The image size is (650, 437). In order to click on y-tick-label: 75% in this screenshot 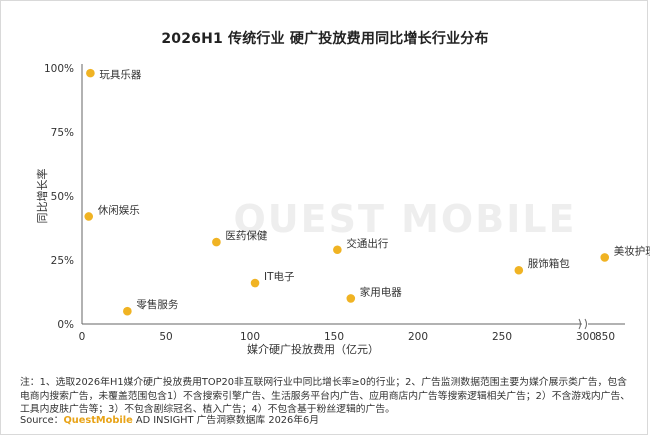, I will do `click(62, 133)`.